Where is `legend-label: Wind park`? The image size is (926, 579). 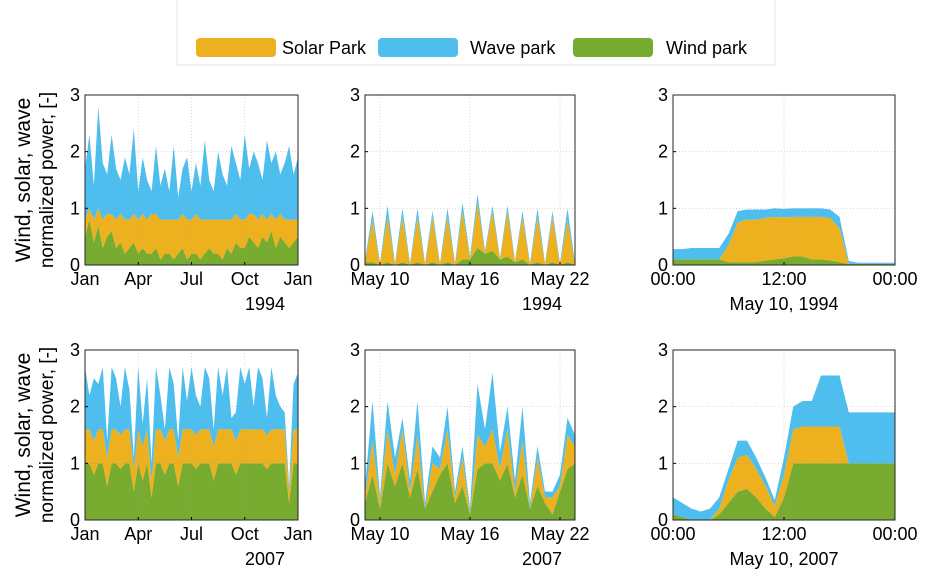 legend-label: Wind park is located at coordinates (707, 48).